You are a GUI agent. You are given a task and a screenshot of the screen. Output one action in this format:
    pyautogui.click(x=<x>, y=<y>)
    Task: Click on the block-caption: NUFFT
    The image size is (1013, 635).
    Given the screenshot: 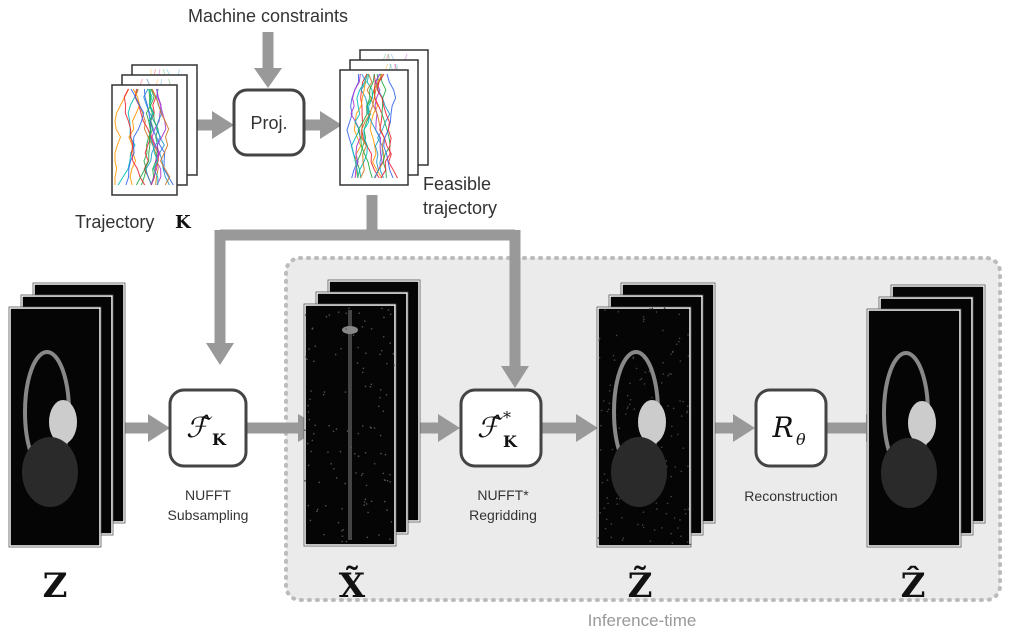 What is the action you would take?
    pyautogui.click(x=208, y=495)
    